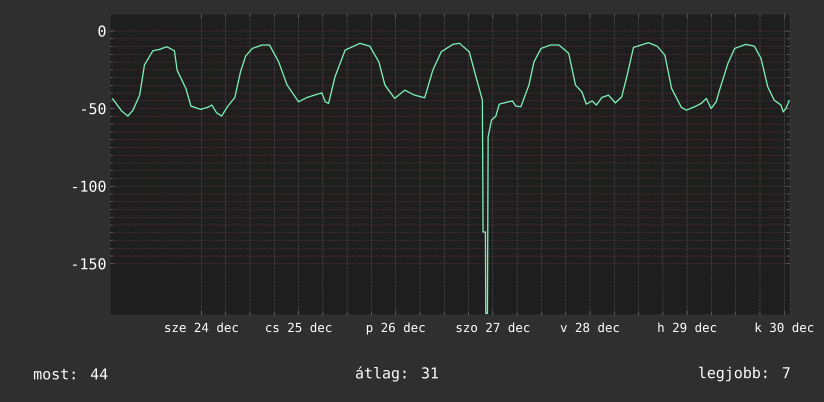  Describe the element at coordinates (201, 327) in the screenshot. I see `x-tick-label: sze 24 dec` at that location.